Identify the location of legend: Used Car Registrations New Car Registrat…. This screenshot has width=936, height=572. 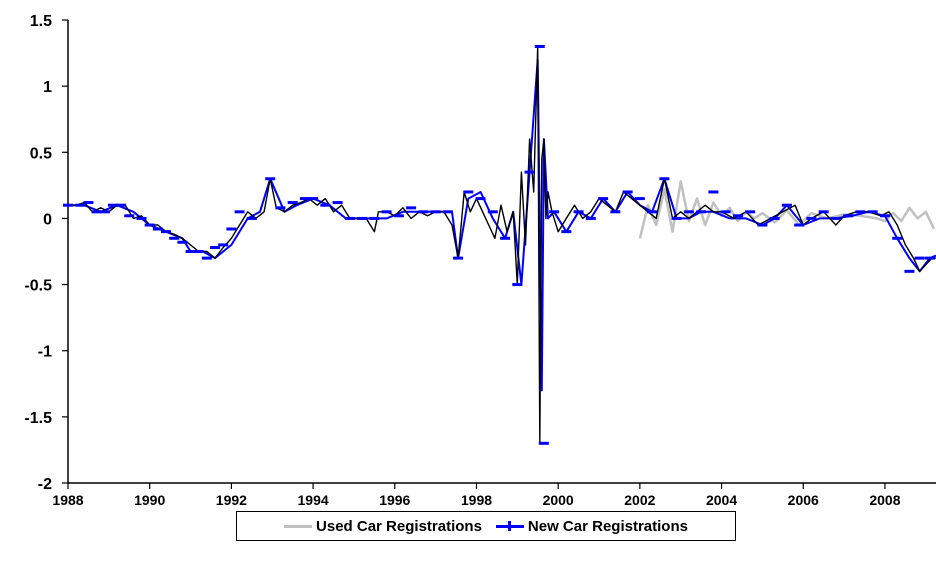
(486, 526).